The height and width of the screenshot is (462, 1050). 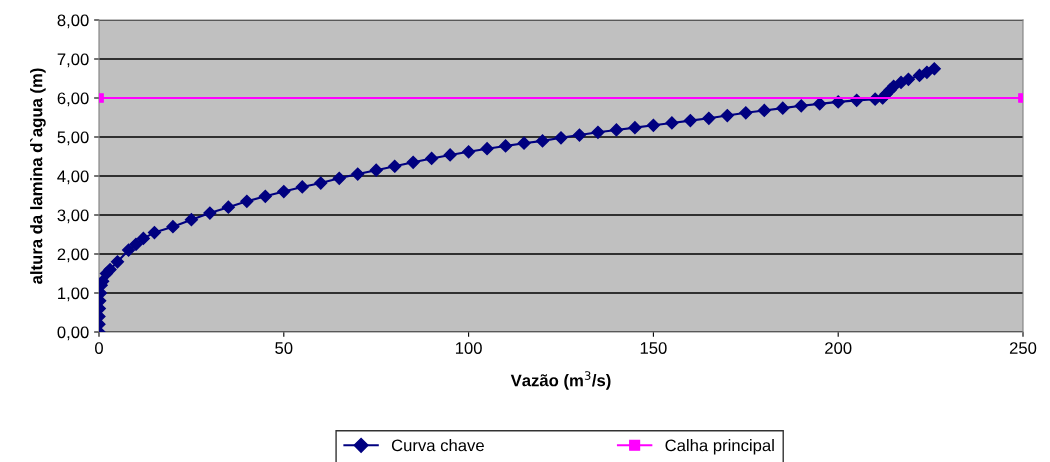 What do you see at coordinates (1023, 348) in the screenshot?
I see `x-tick-label: 250` at bounding box center [1023, 348].